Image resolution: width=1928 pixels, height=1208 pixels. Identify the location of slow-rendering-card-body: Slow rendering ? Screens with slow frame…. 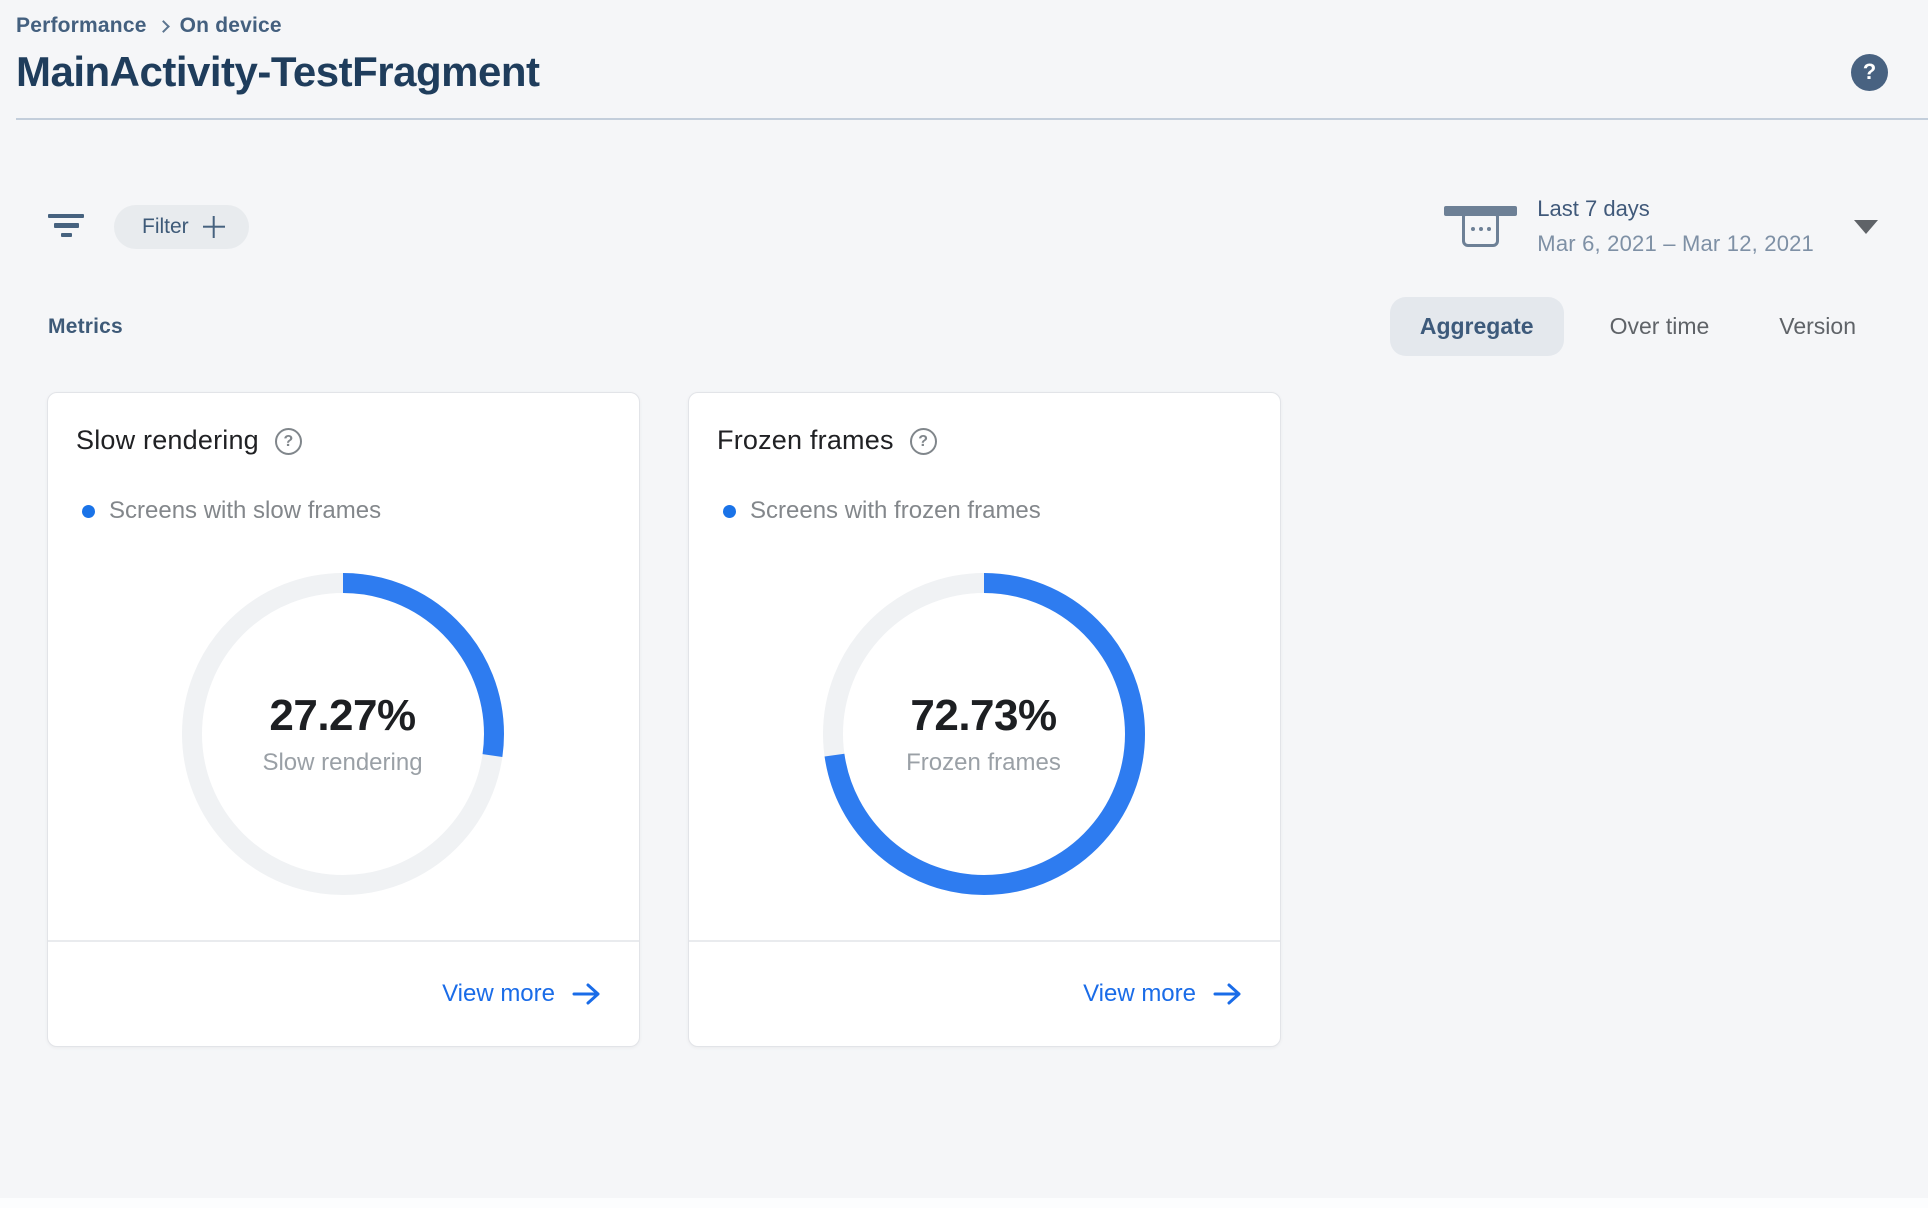
(343, 666).